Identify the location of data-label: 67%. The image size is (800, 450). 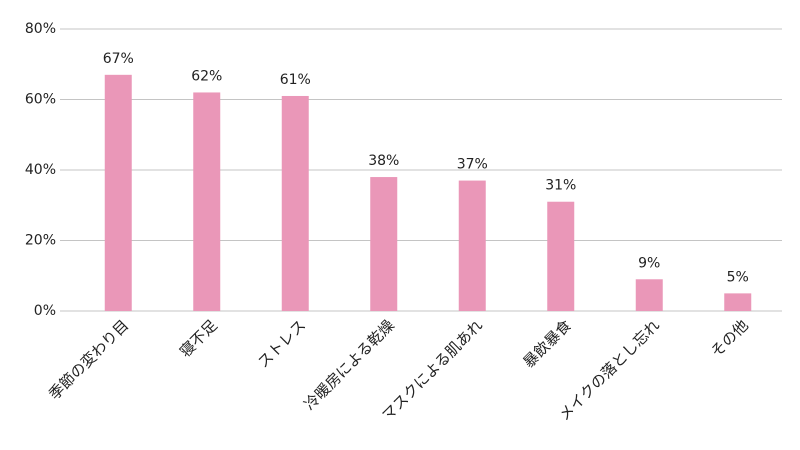
(118, 59).